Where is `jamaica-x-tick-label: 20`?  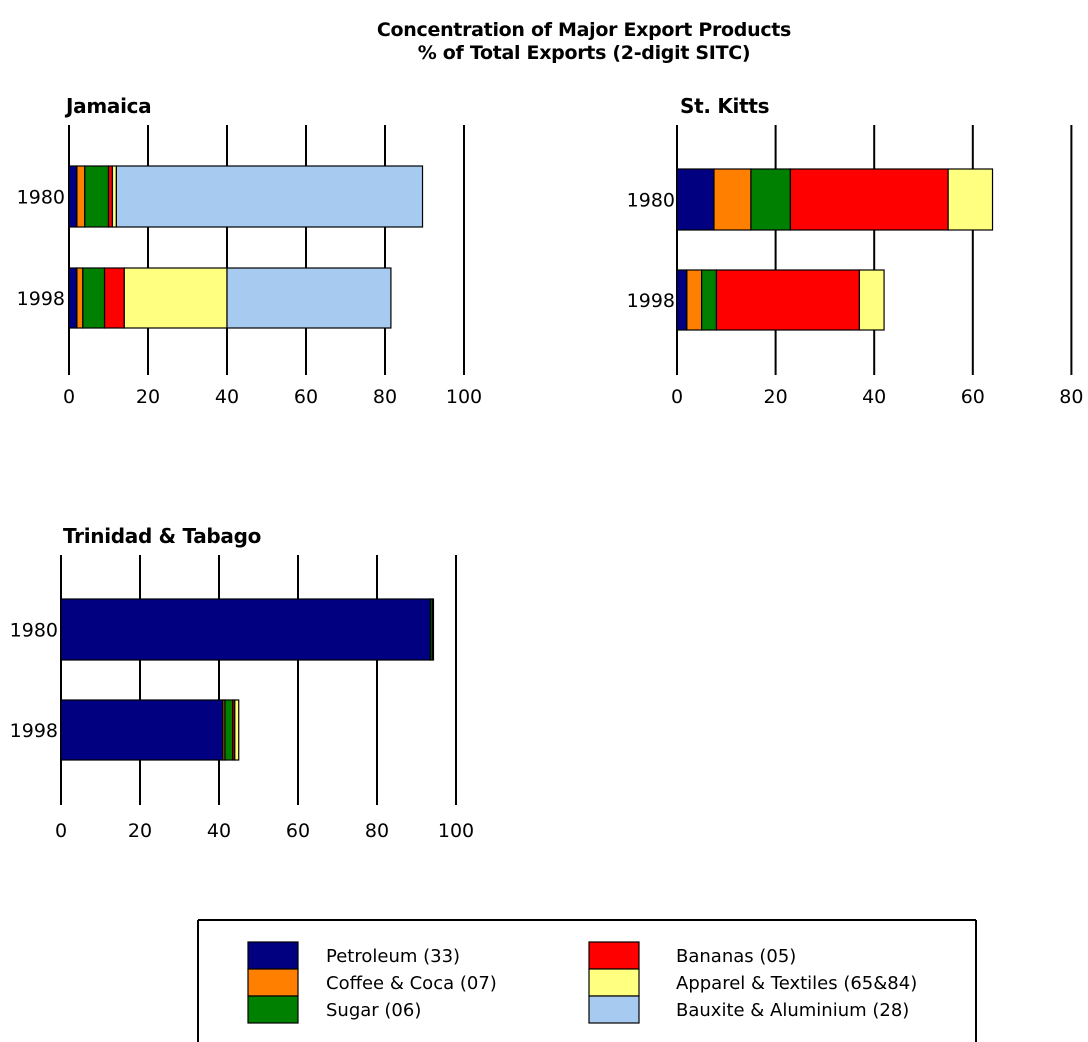 jamaica-x-tick-label: 20 is located at coordinates (148, 397).